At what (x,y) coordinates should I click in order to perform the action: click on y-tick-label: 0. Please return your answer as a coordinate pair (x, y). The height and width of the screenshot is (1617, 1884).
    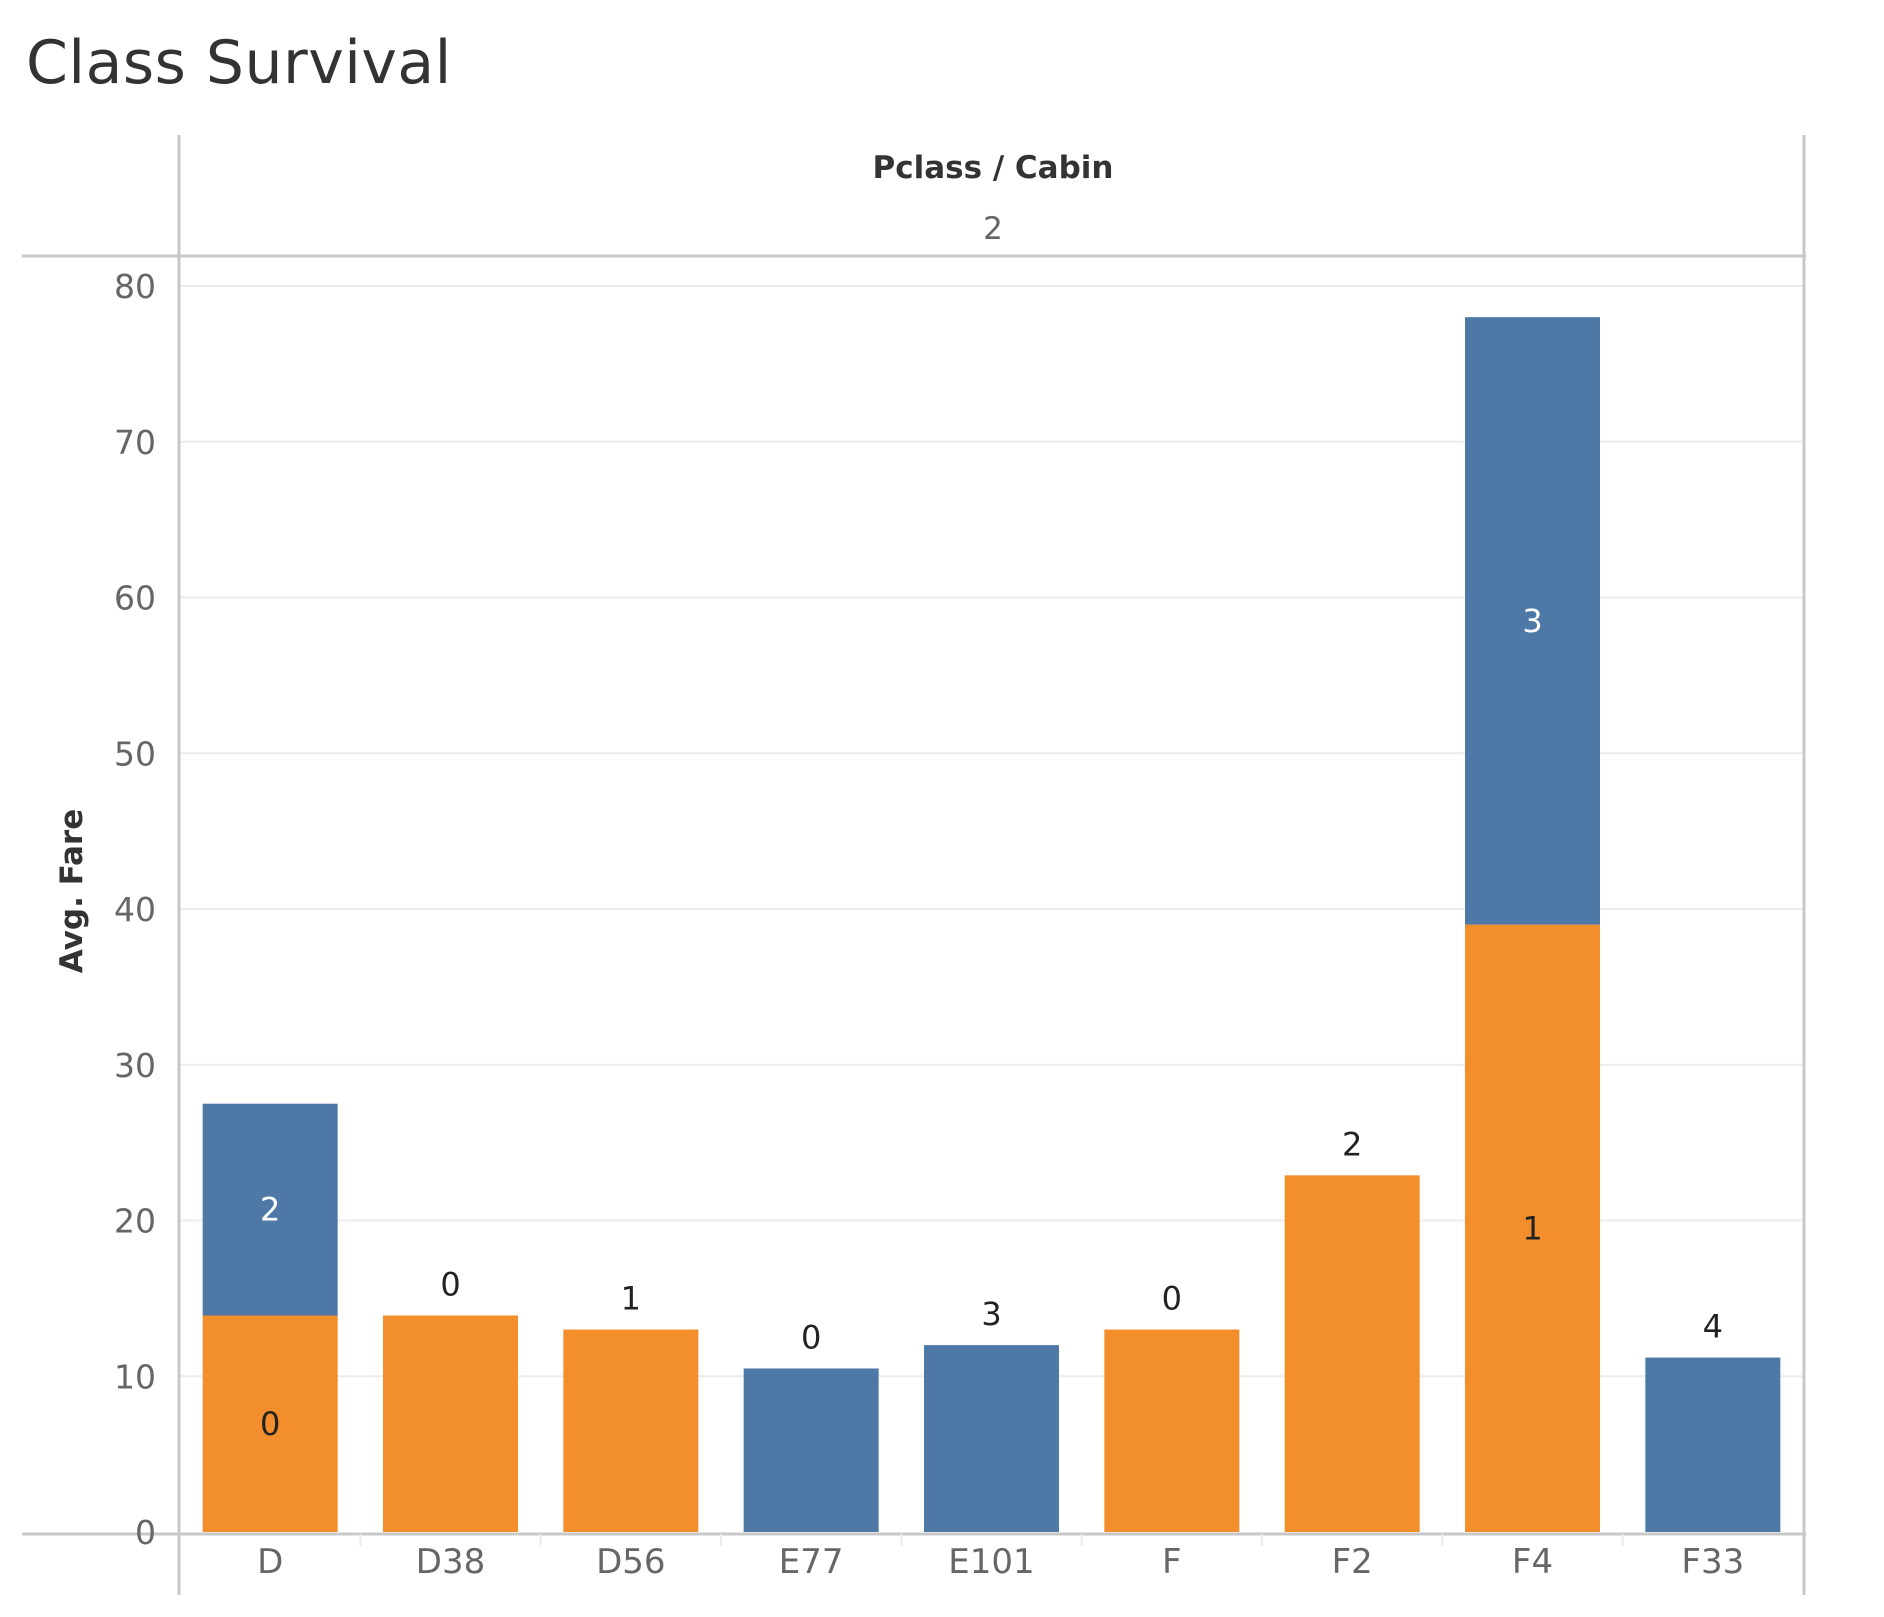
    Looking at the image, I should click on (145, 1532).